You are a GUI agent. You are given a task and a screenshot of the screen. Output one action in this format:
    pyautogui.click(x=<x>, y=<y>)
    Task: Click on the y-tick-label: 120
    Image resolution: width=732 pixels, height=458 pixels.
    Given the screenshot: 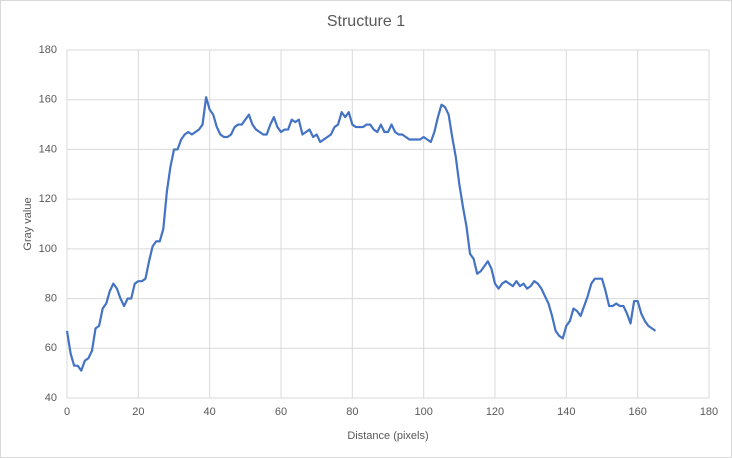 What is the action you would take?
    pyautogui.click(x=48, y=199)
    